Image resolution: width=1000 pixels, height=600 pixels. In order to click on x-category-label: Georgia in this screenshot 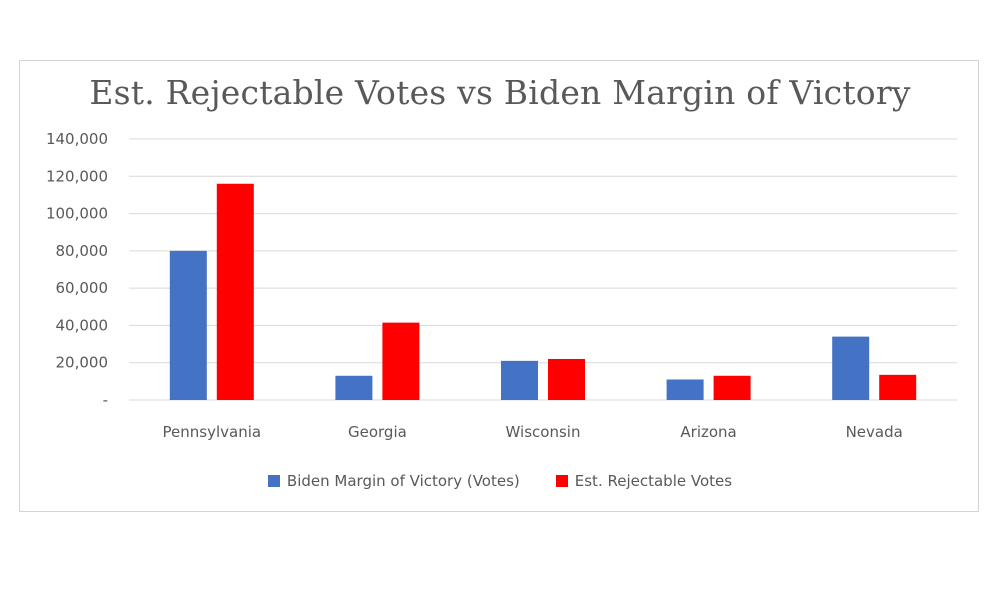, I will do `click(377, 432)`.